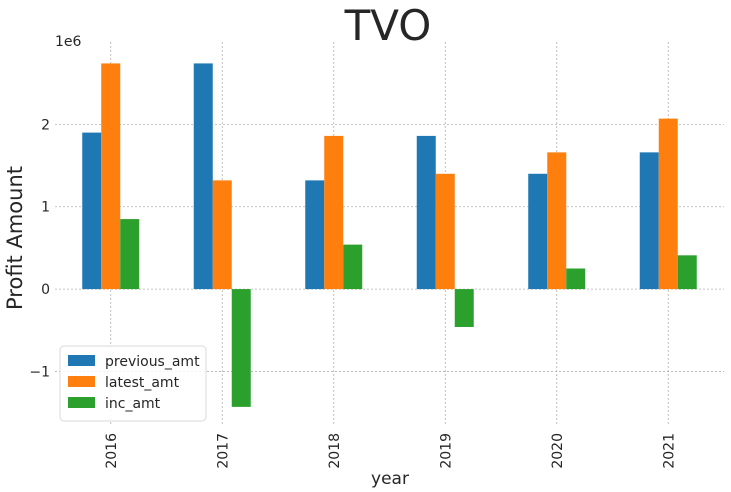 The width and height of the screenshot is (731, 492). Describe the element at coordinates (81, 360) in the screenshot. I see `legend-swatch-previous_amt` at that location.